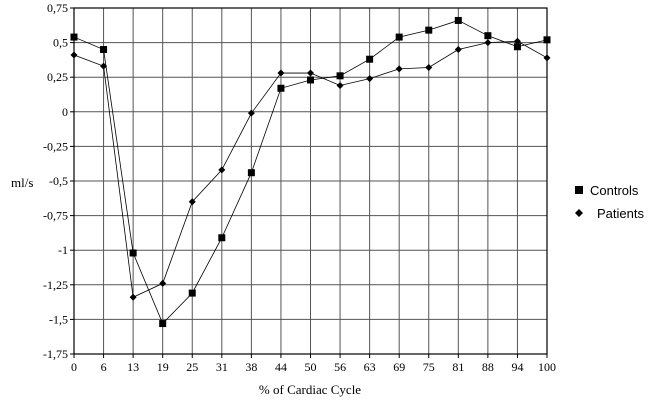  What do you see at coordinates (133, 367) in the screenshot?
I see `x-tick-label: 13` at bounding box center [133, 367].